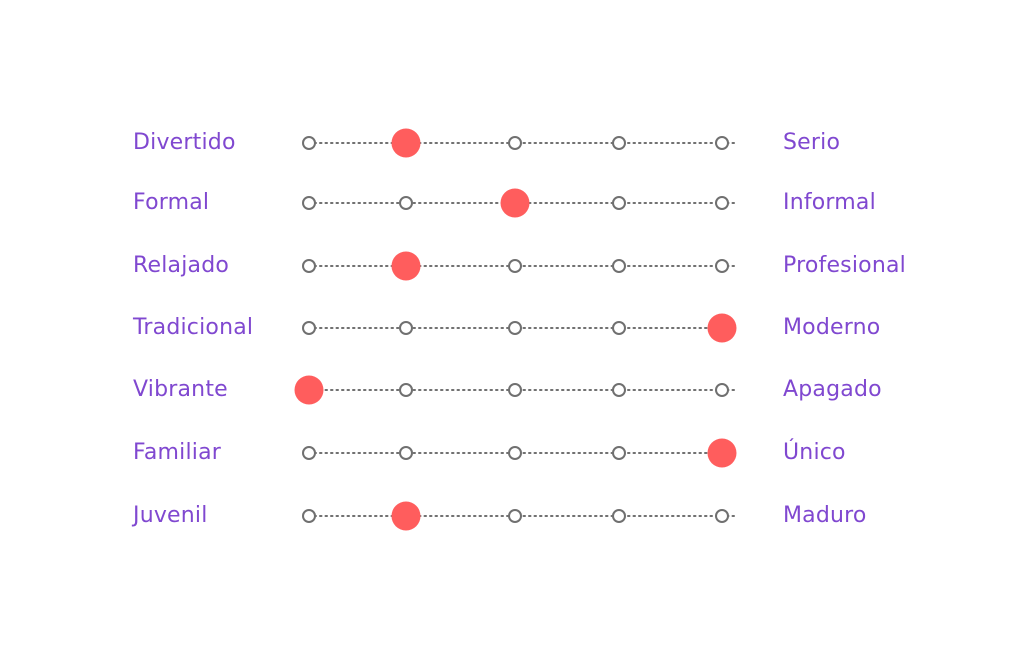  I want to click on scale-row: Familiar Único, so click(512, 453).